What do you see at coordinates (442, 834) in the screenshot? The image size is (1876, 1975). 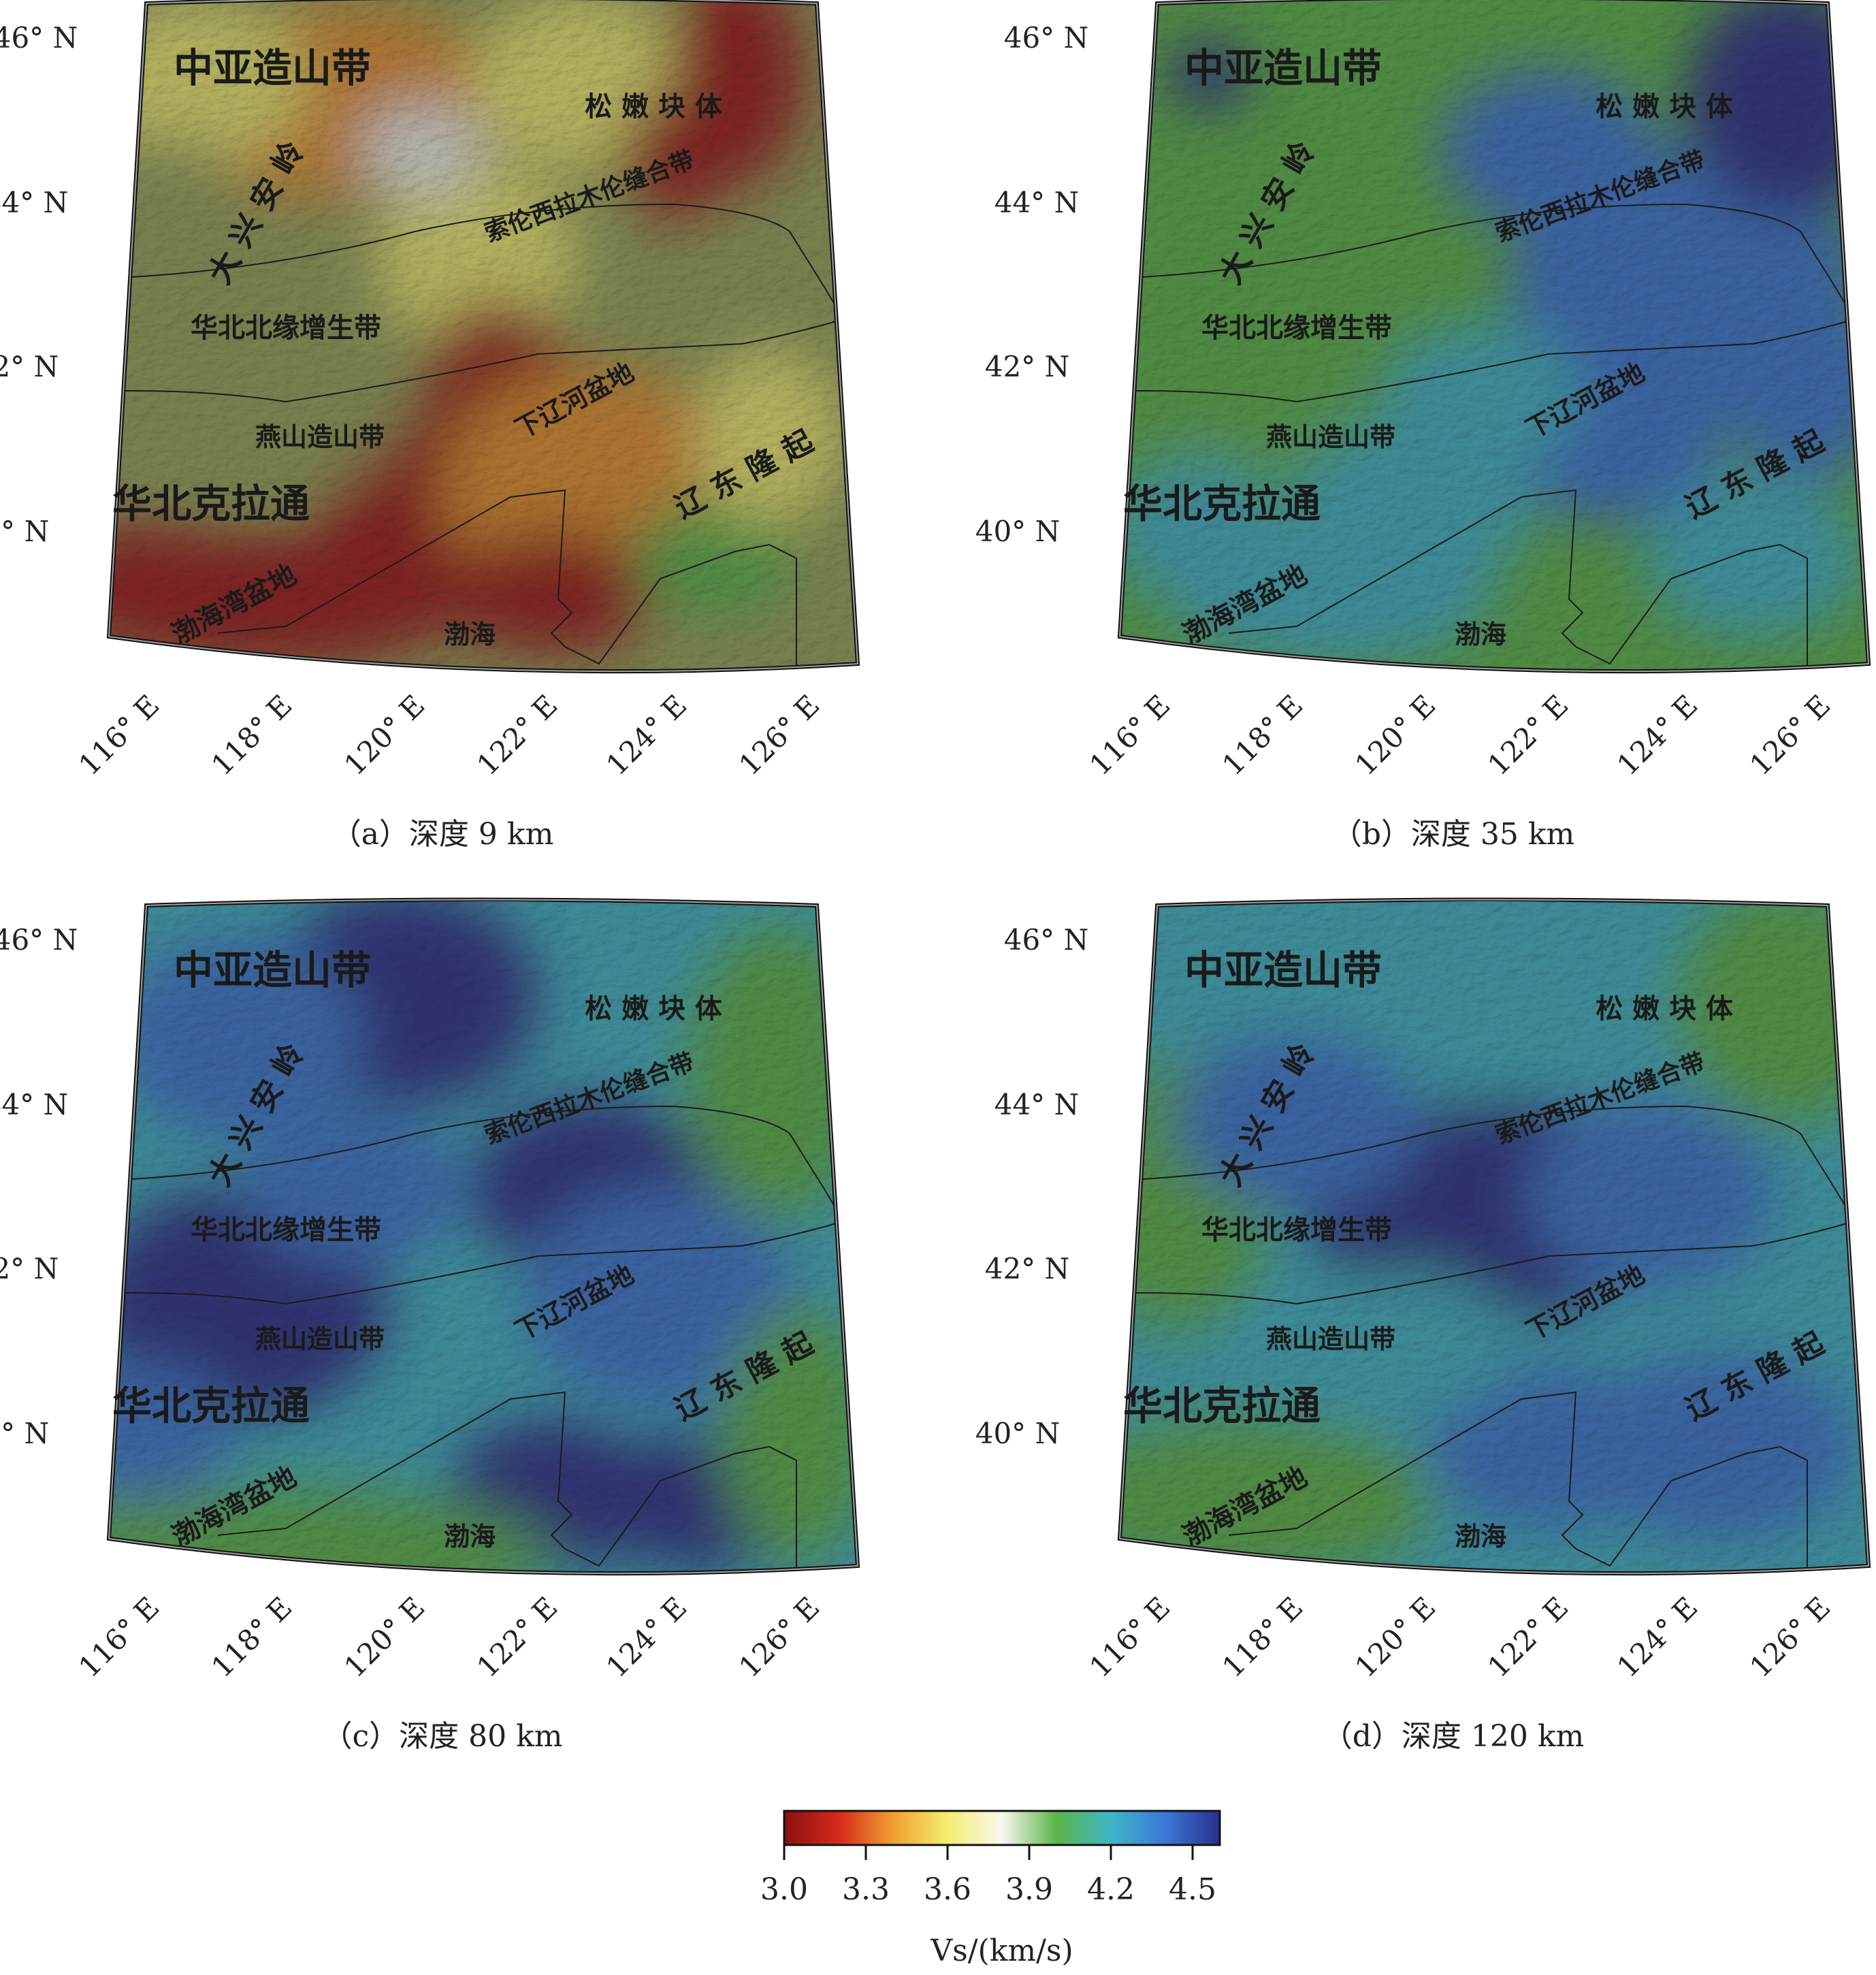 I see `caption-a: （a）深度 9 km` at bounding box center [442, 834].